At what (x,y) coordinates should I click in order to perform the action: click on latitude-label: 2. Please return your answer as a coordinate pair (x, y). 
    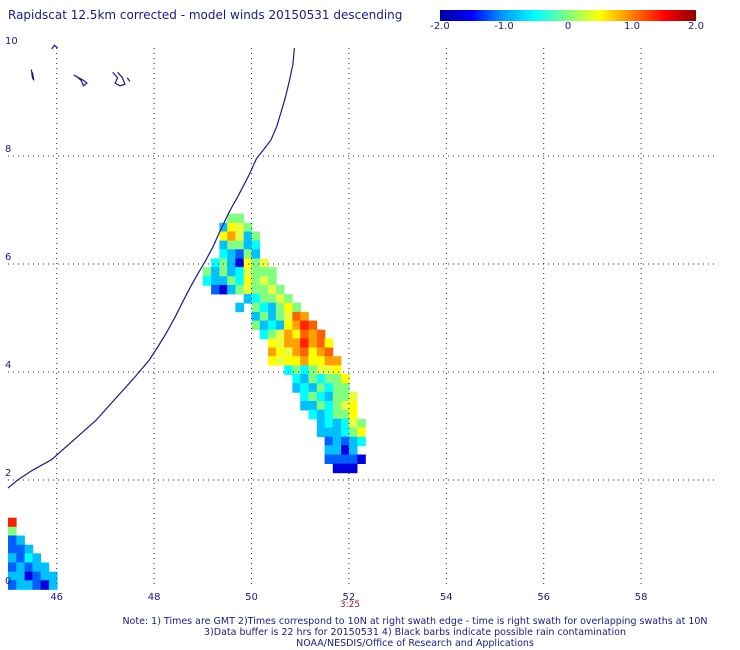
    Looking at the image, I should click on (8, 473).